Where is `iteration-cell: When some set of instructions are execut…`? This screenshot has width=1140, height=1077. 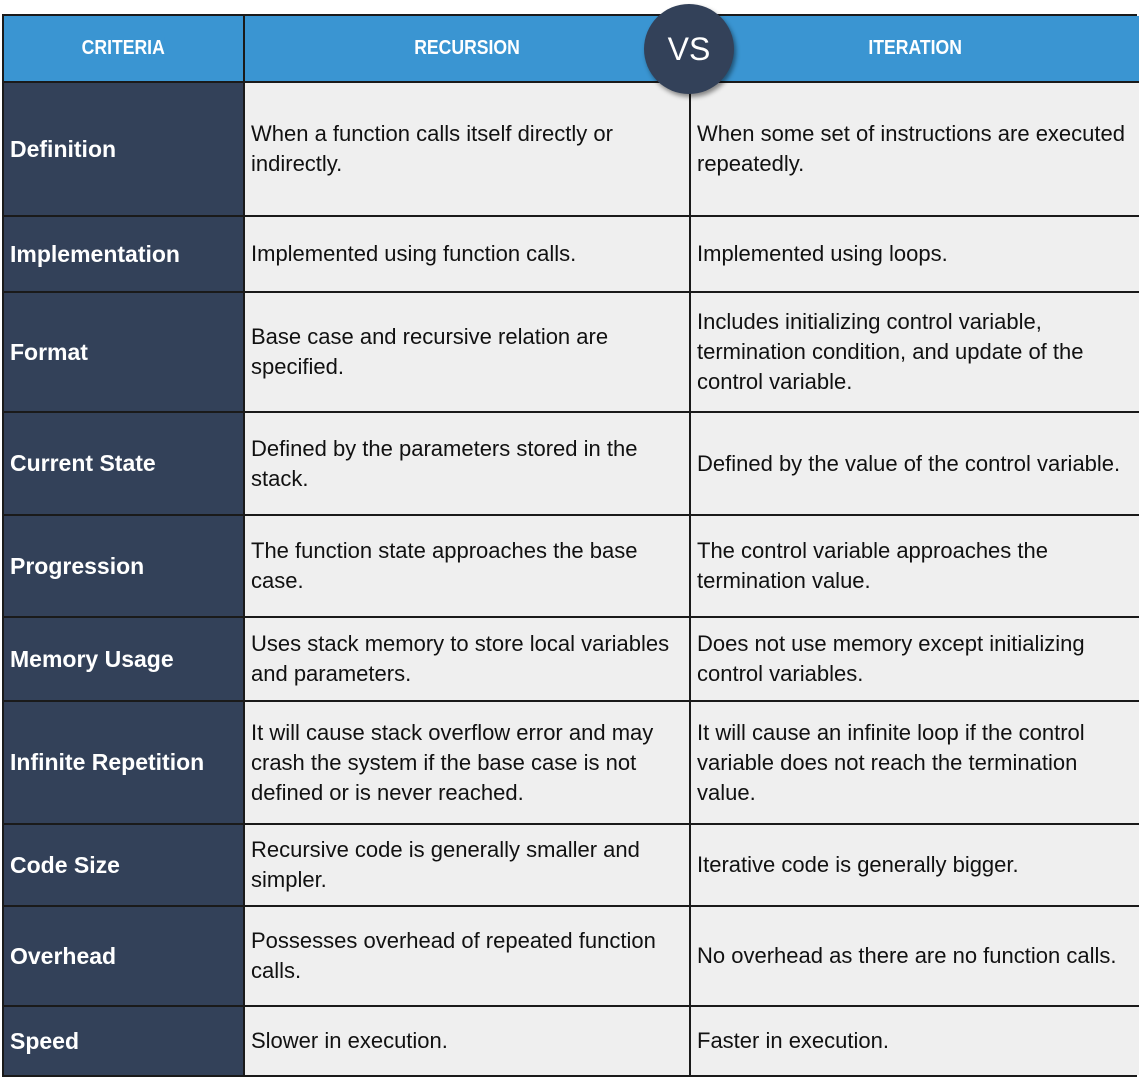 iteration-cell: When some set of instructions are execut… is located at coordinates (915, 150).